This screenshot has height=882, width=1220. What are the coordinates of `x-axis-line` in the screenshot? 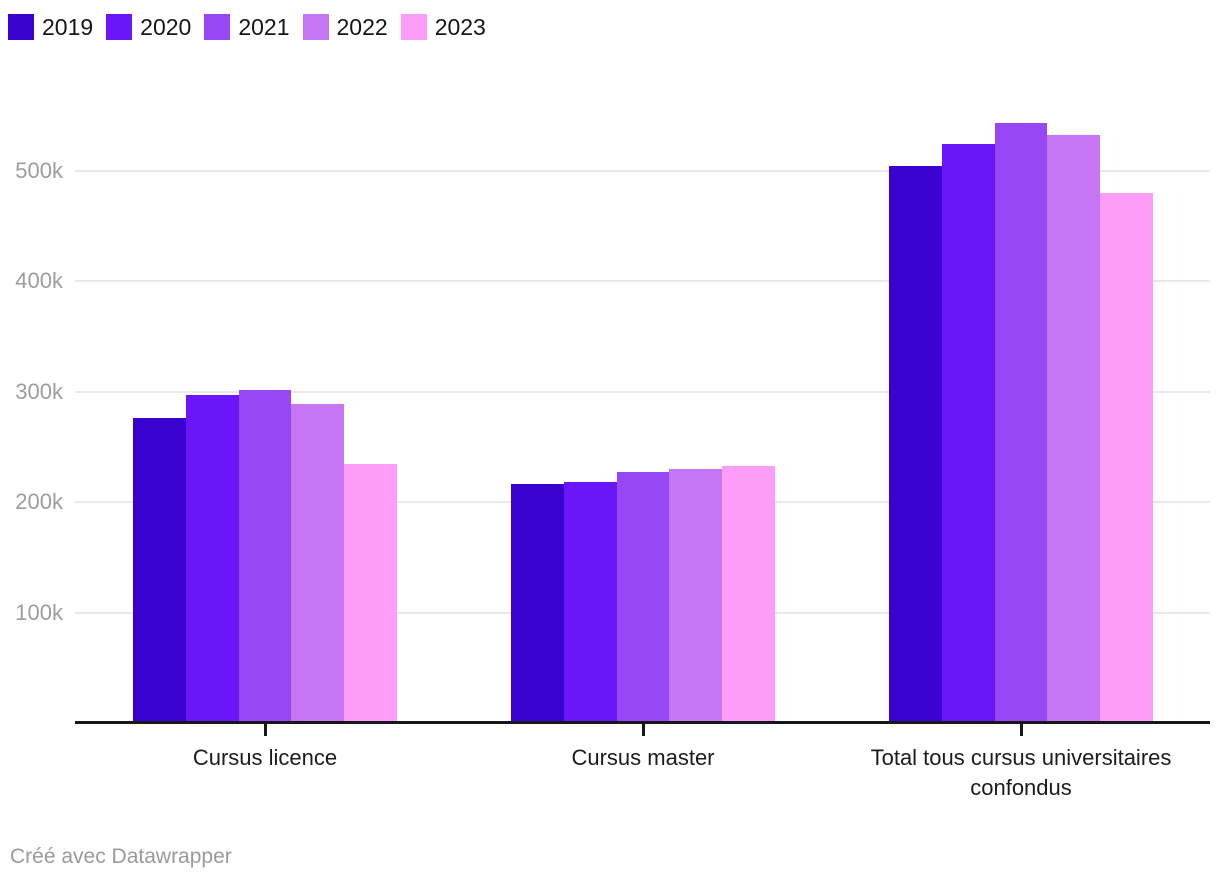 It's located at (642, 722).